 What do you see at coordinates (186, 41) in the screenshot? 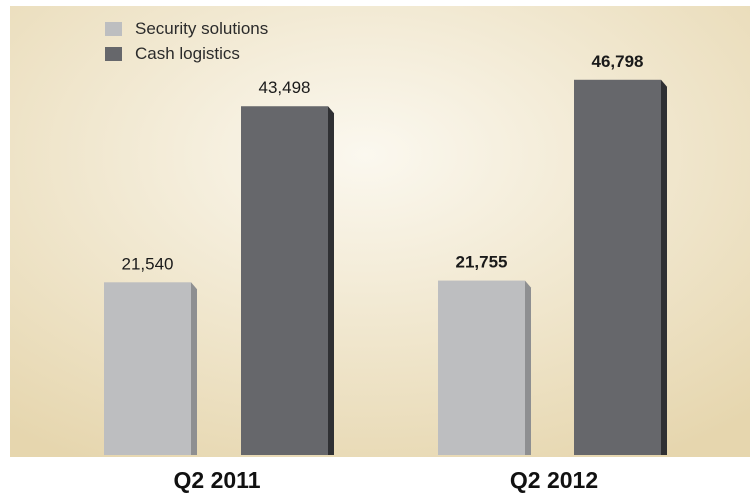
I see `legend: Security solutions Cash logistics` at bounding box center [186, 41].